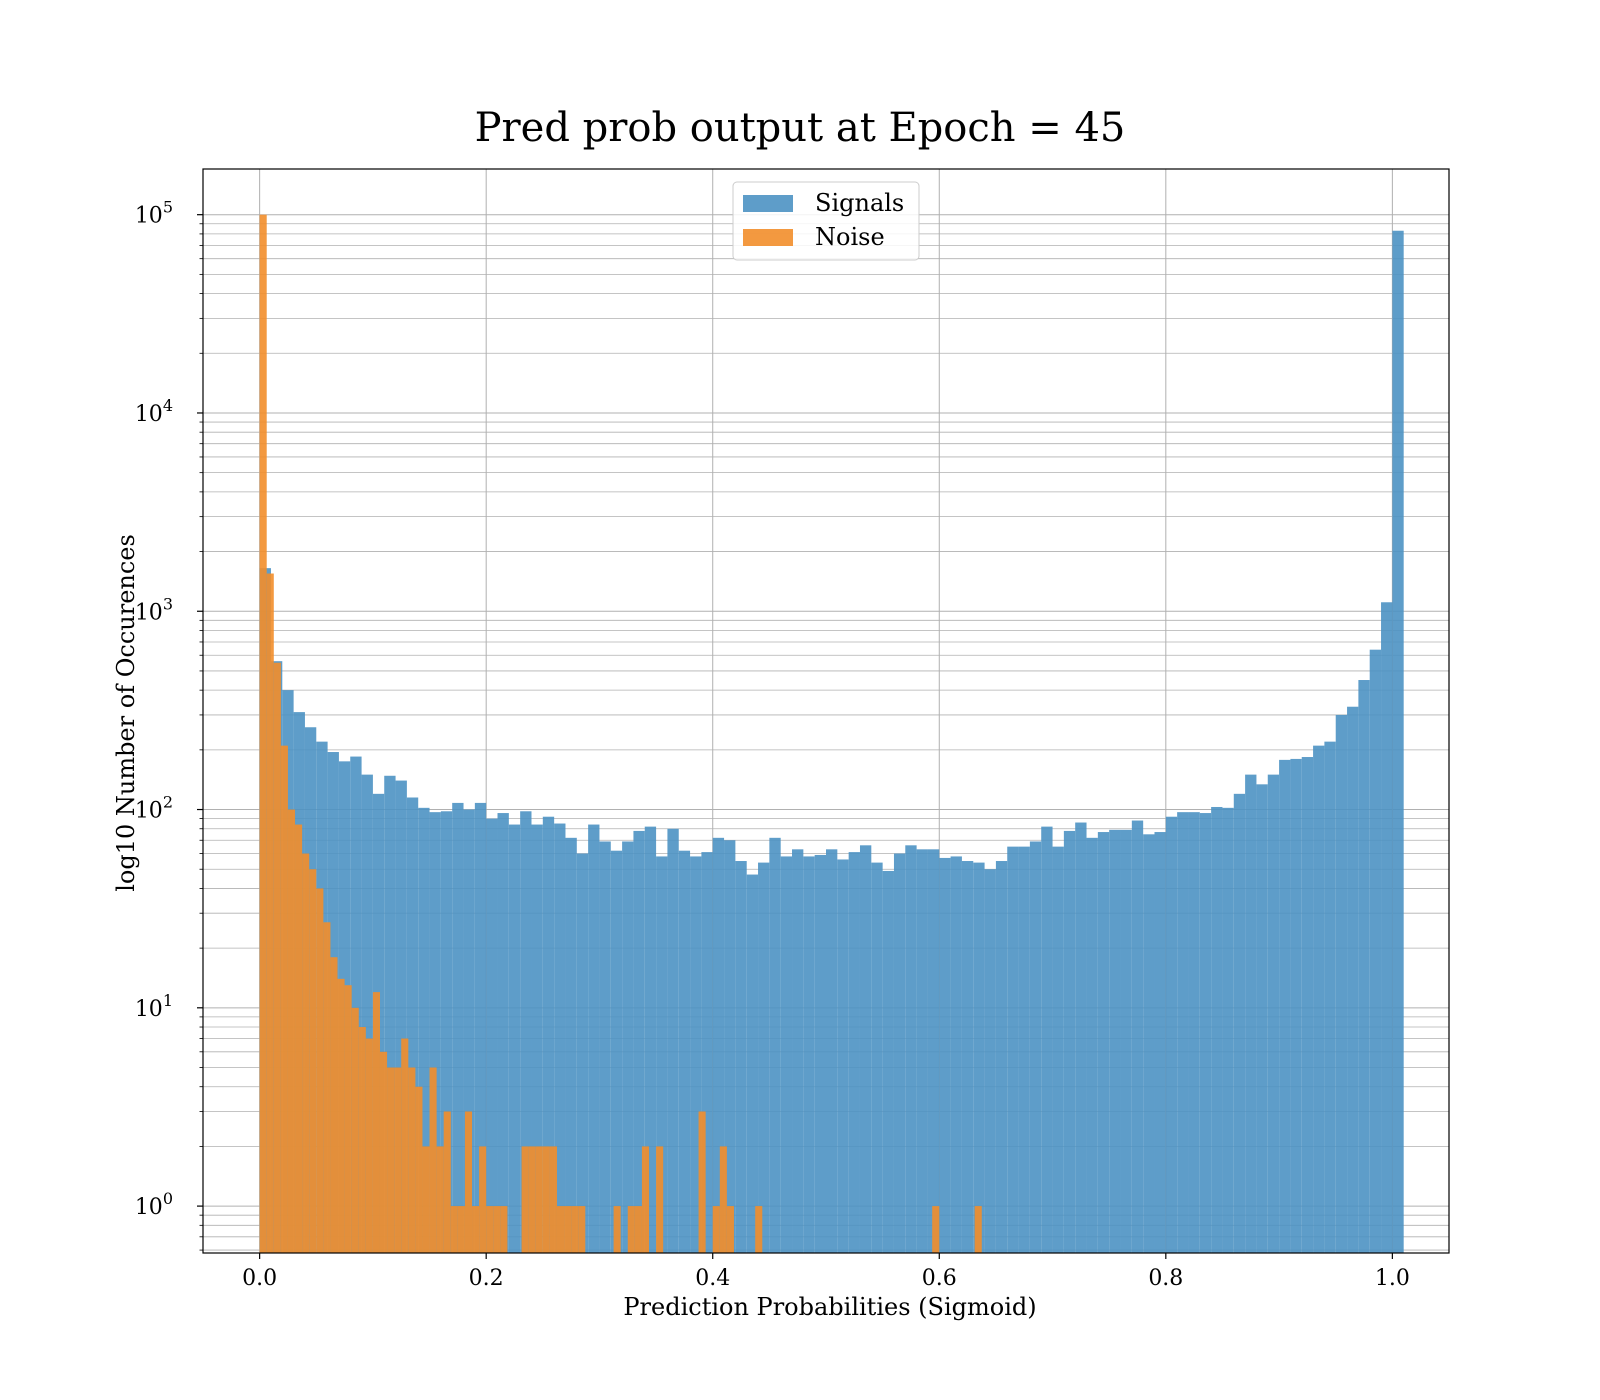 The width and height of the screenshot is (1600, 1400). What do you see at coordinates (850, 237) in the screenshot?
I see `legend-label-noise: Noise` at bounding box center [850, 237].